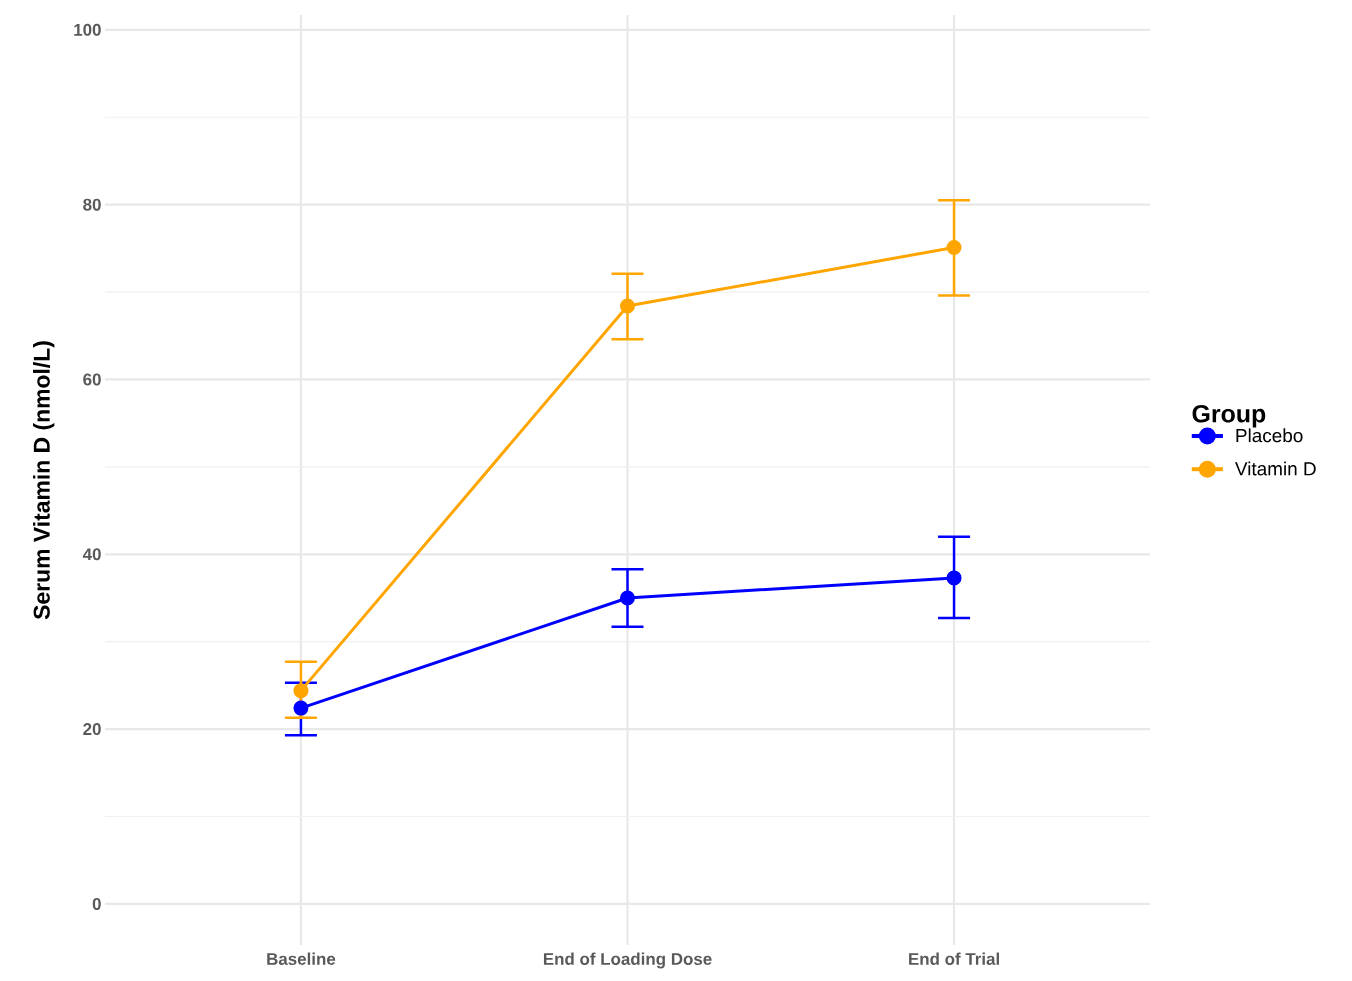 This screenshot has width=1352, height=981. What do you see at coordinates (92, 204) in the screenshot?
I see `y-tick-label: 80` at bounding box center [92, 204].